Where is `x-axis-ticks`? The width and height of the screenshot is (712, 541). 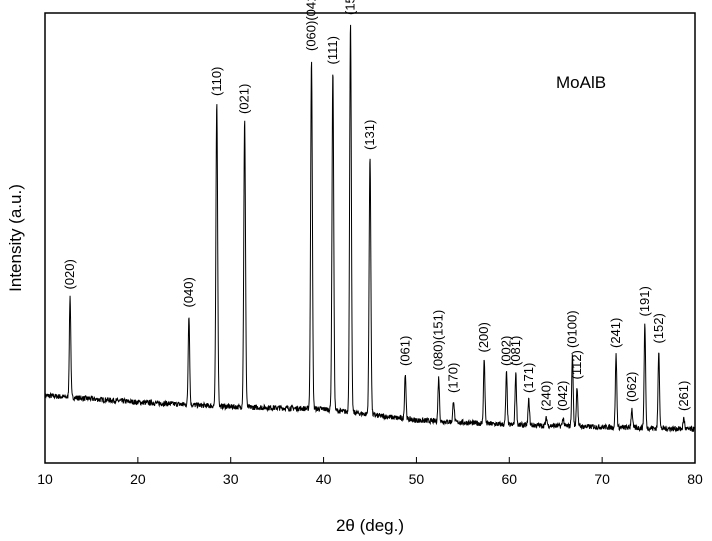
x-axis-ticks is located at coordinates (370, 460).